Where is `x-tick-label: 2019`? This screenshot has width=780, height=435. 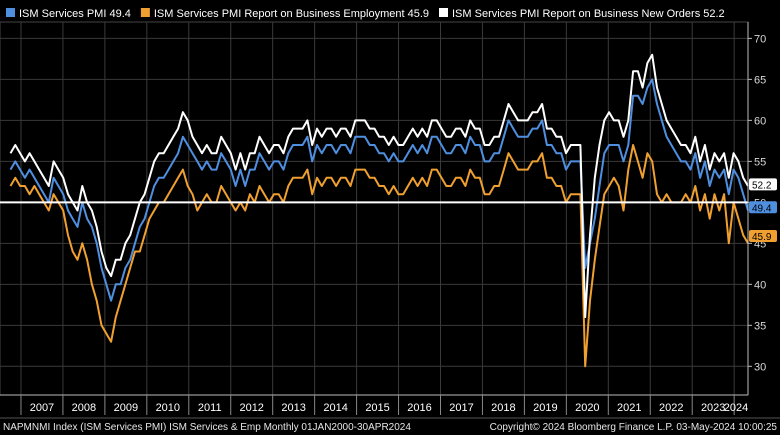 x-tick-label: 2019 is located at coordinates (545, 408).